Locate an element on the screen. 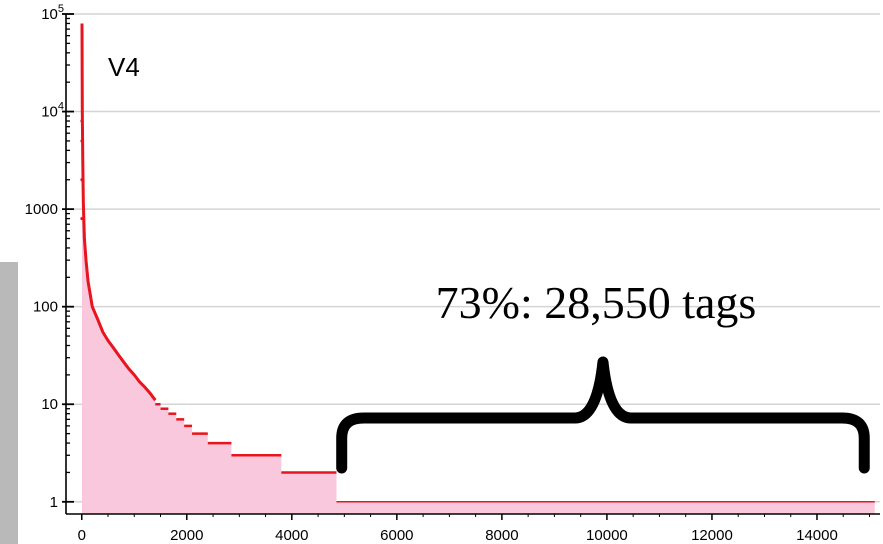 The height and width of the screenshot is (544, 883). y-tick-label: 10⁴ is located at coordinates (52, 111).